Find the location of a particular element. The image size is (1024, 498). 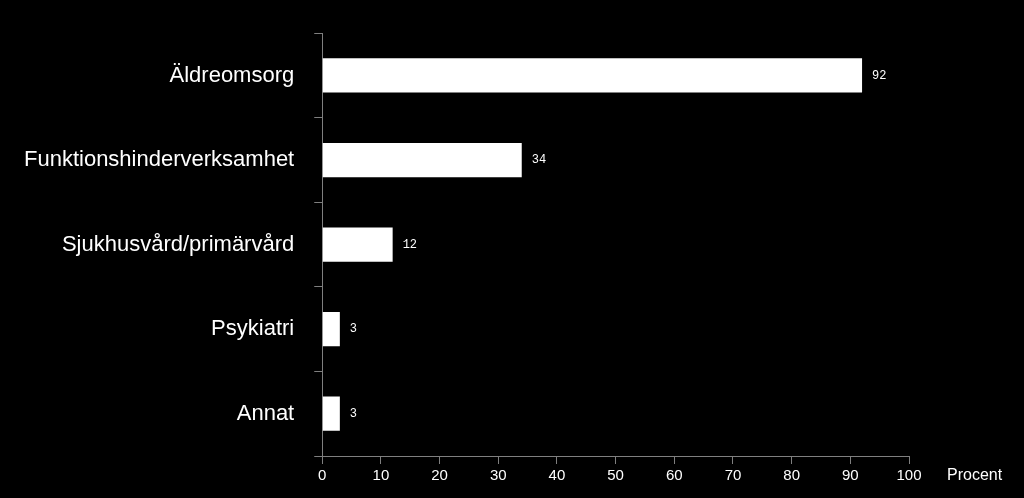

x-tick-label: 0 is located at coordinates (322, 475).